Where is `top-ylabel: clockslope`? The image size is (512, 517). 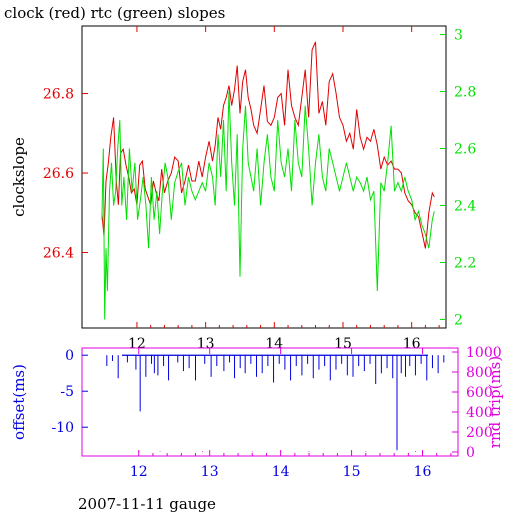
top-ylabel: clockslope is located at coordinates (19, 177).